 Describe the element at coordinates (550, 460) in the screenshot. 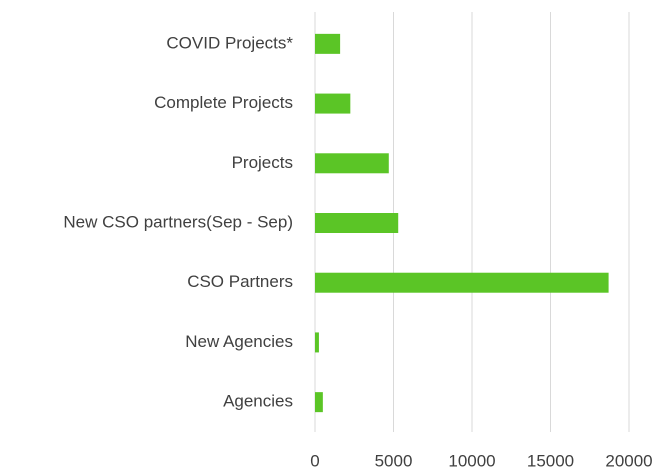

I see `x-tick-label: 15000` at that location.